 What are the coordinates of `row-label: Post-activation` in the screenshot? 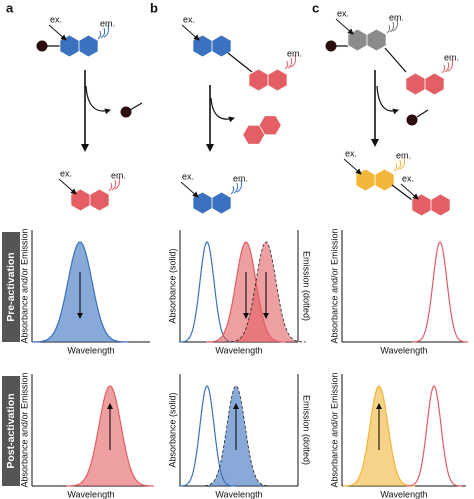 It's located at (11, 430).